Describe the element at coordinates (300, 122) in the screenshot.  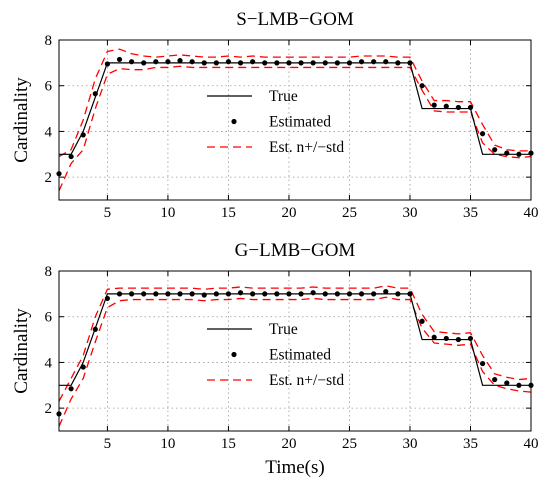
I see `legend-estimated-label: Estimated` at that location.